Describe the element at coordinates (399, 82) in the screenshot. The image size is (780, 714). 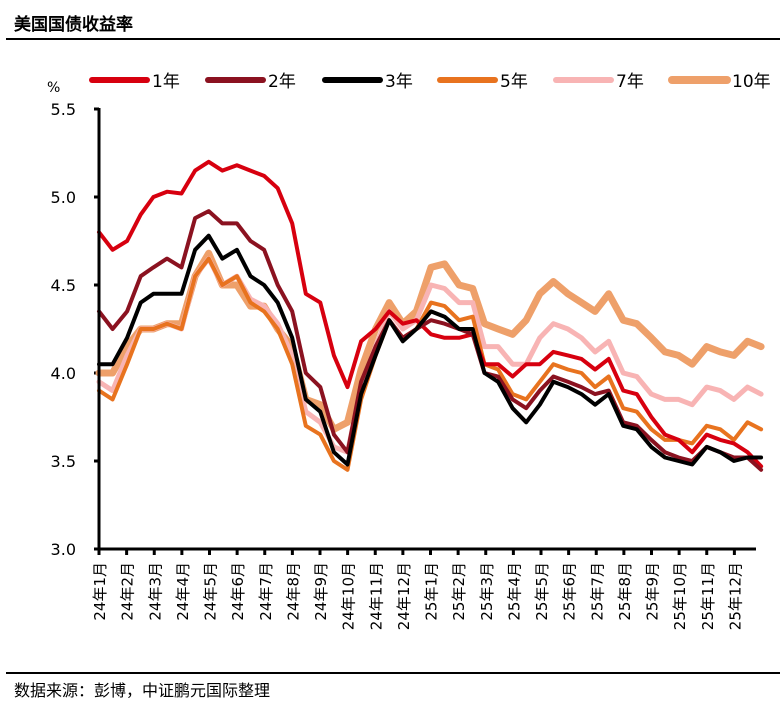
I see `legend-label: 3年` at that location.